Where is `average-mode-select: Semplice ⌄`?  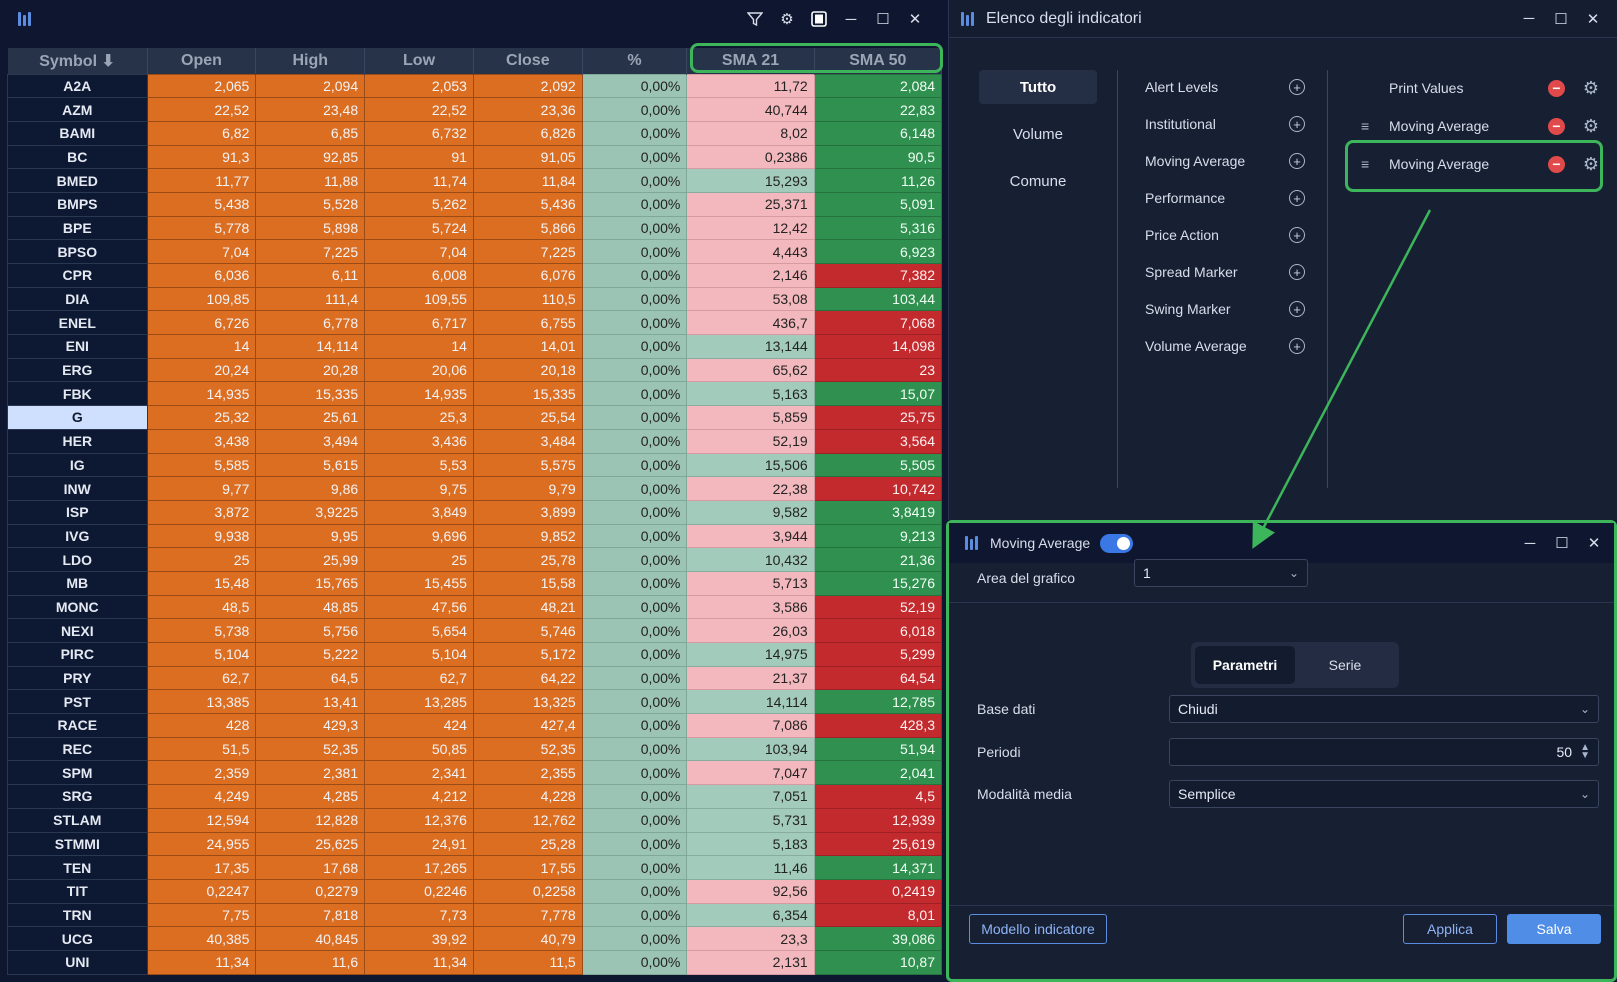 average-mode-select: Semplice ⌄ is located at coordinates (1384, 794).